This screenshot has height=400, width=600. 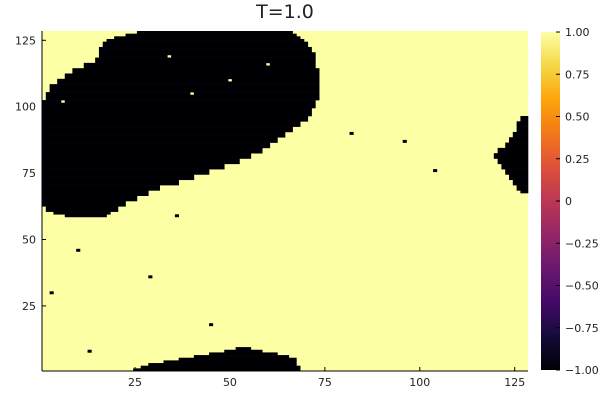 What do you see at coordinates (284, 12) in the screenshot?
I see `chart-title: T=1.0` at bounding box center [284, 12].